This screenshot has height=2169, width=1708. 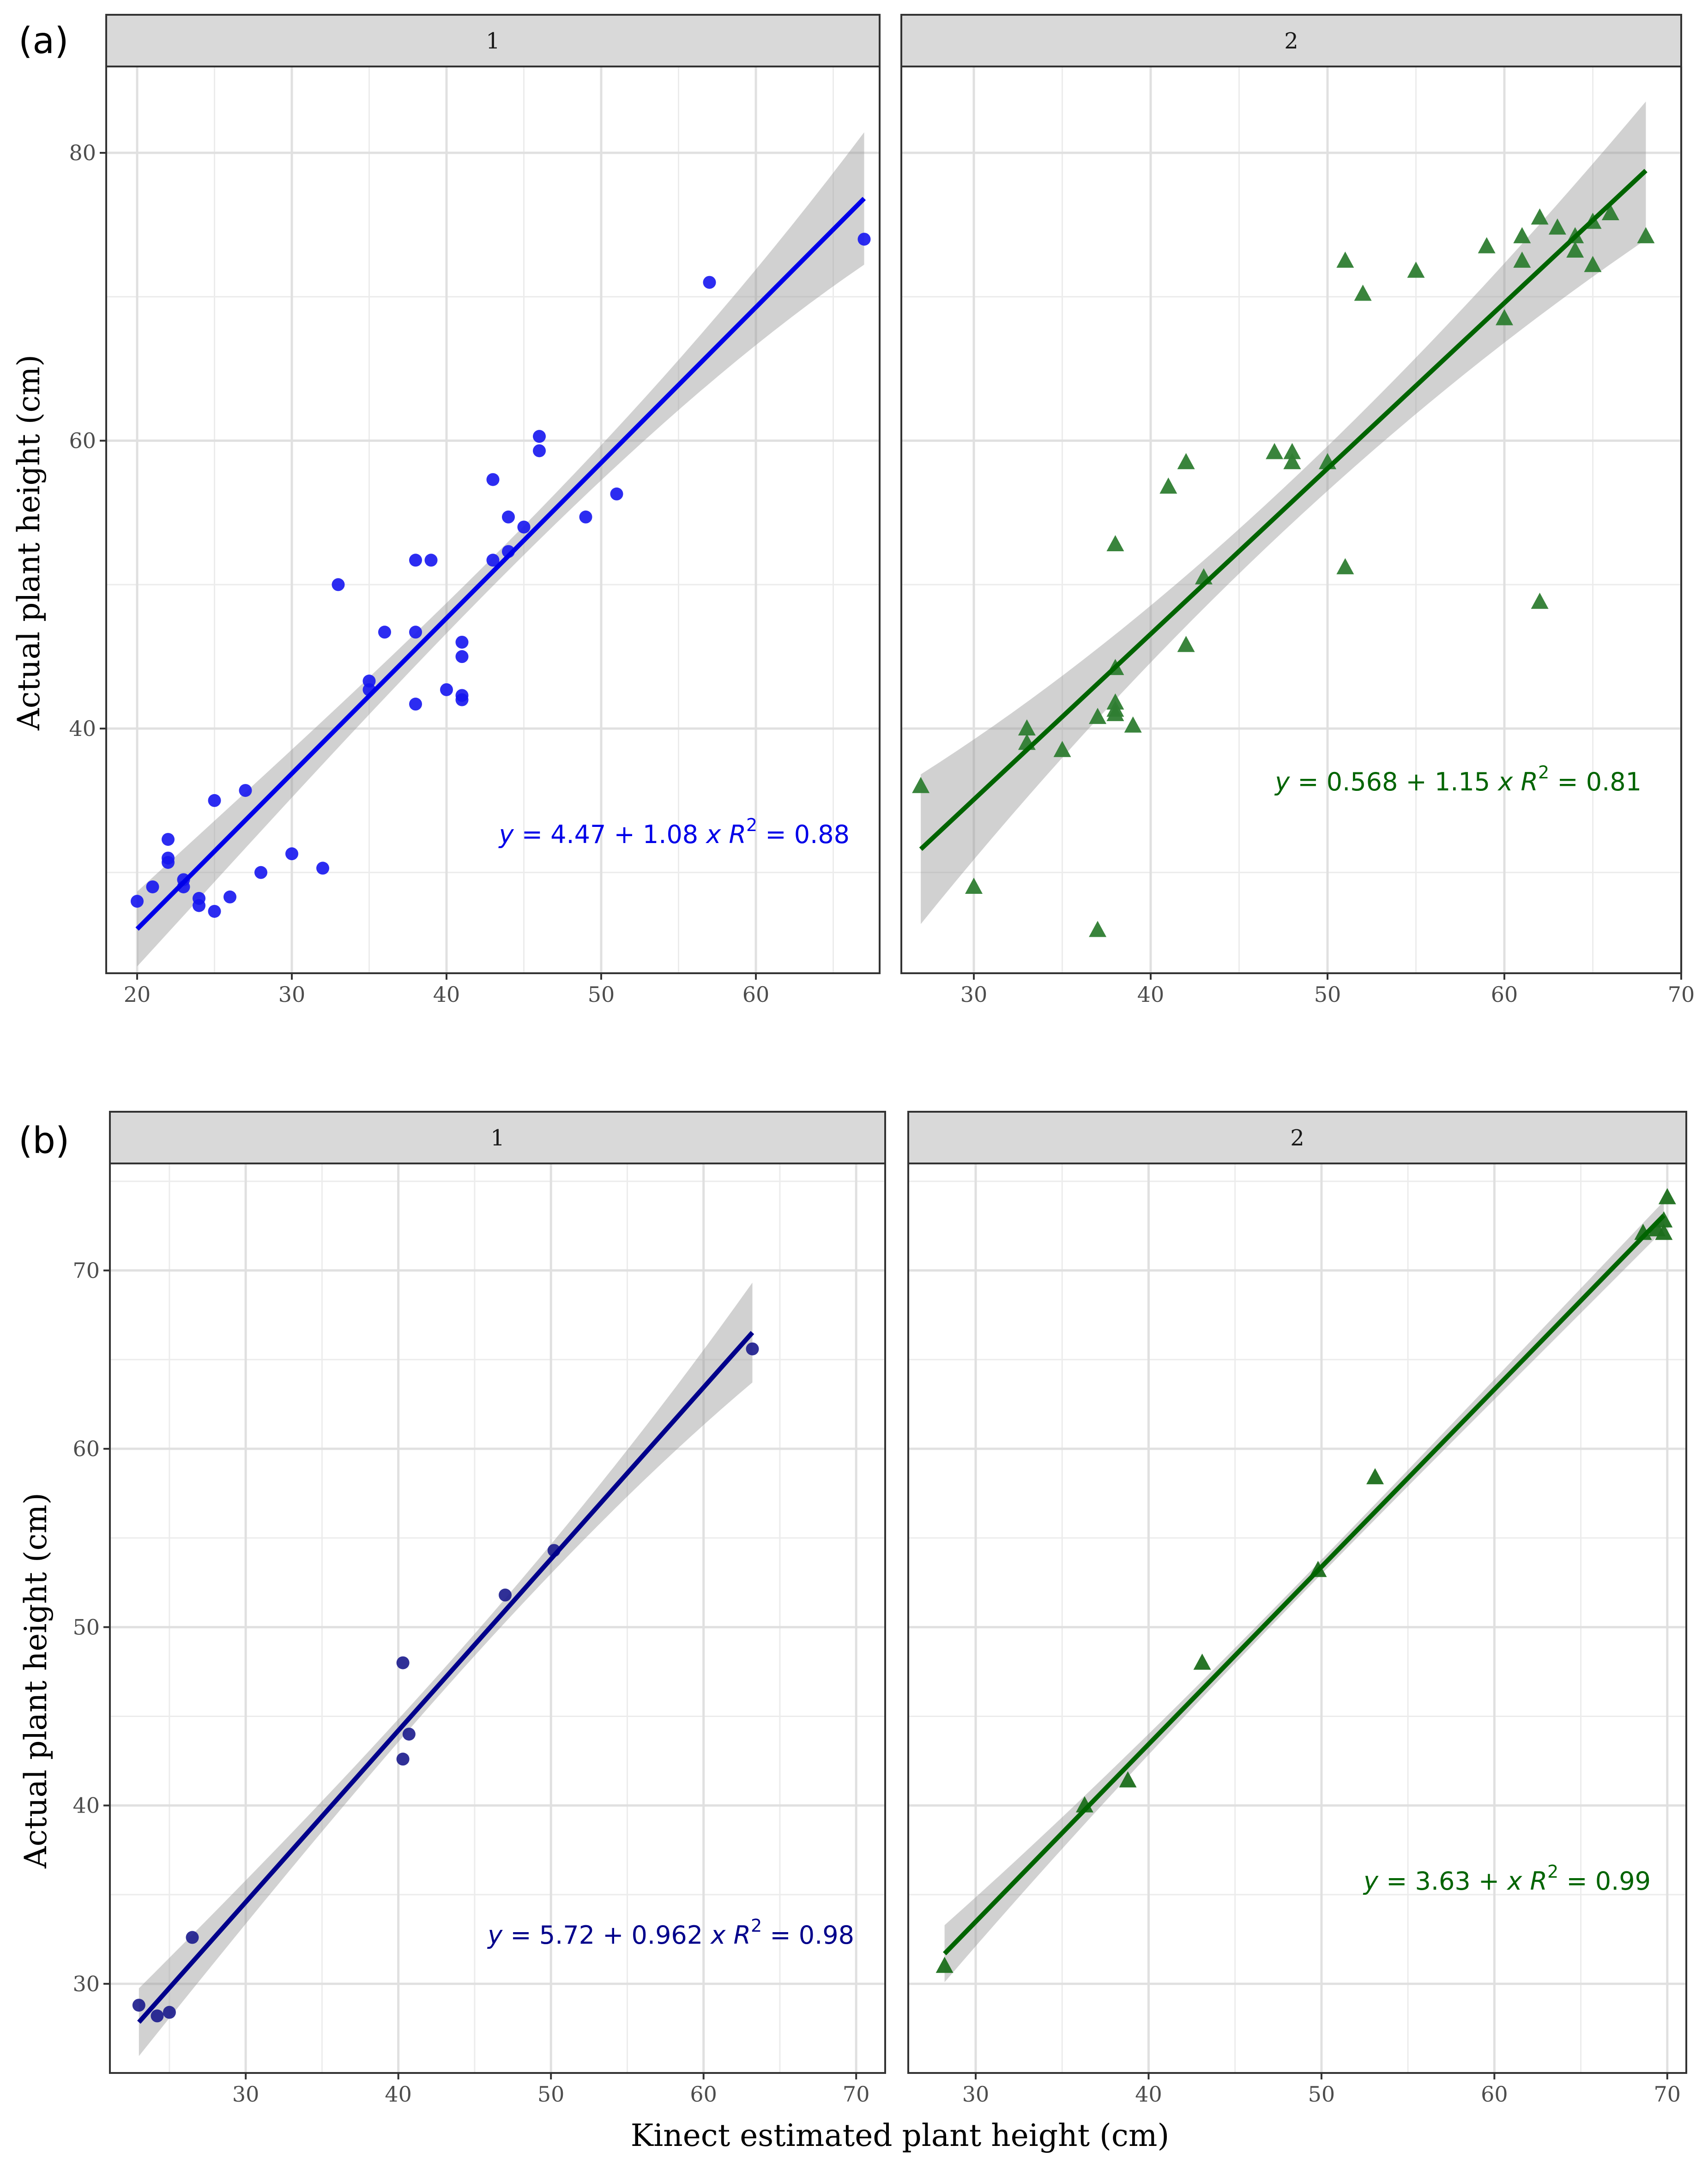 What do you see at coordinates (1291, 41) in the screenshot?
I see `facet-strip-label: 2` at bounding box center [1291, 41].